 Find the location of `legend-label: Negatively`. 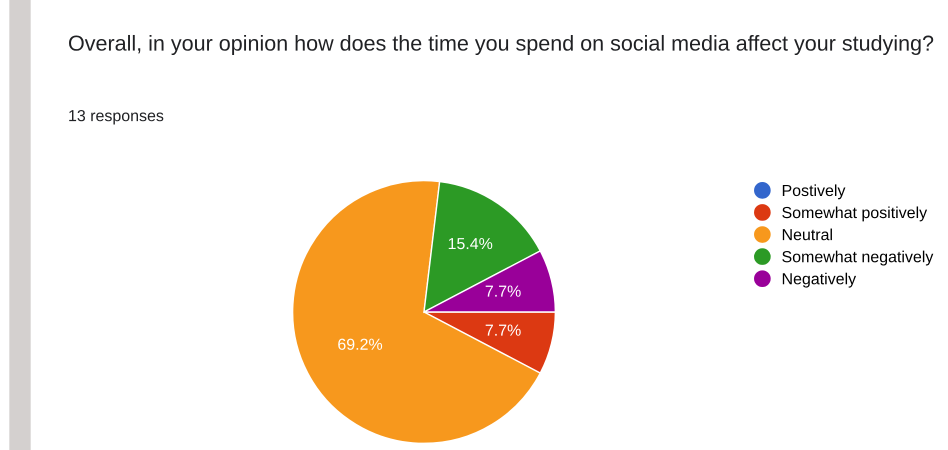

legend-label: Negatively is located at coordinates (819, 280).